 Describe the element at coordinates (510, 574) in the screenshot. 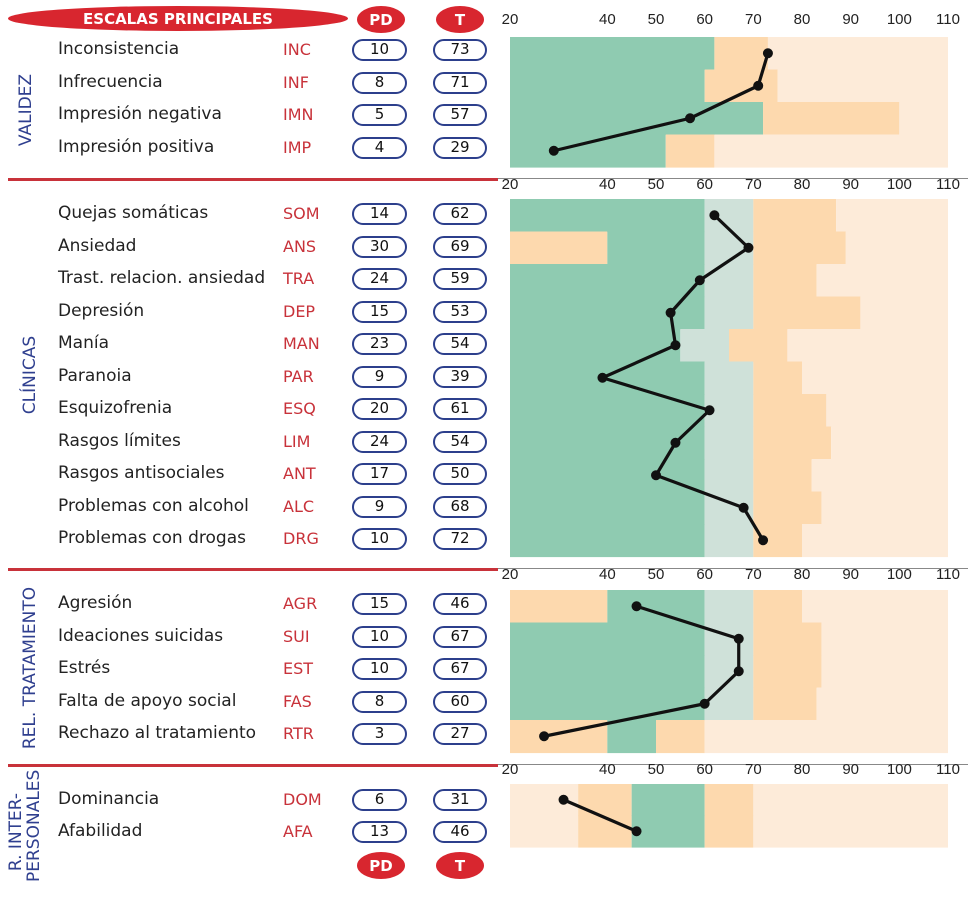

I see `x-tick-label: 20` at that location.